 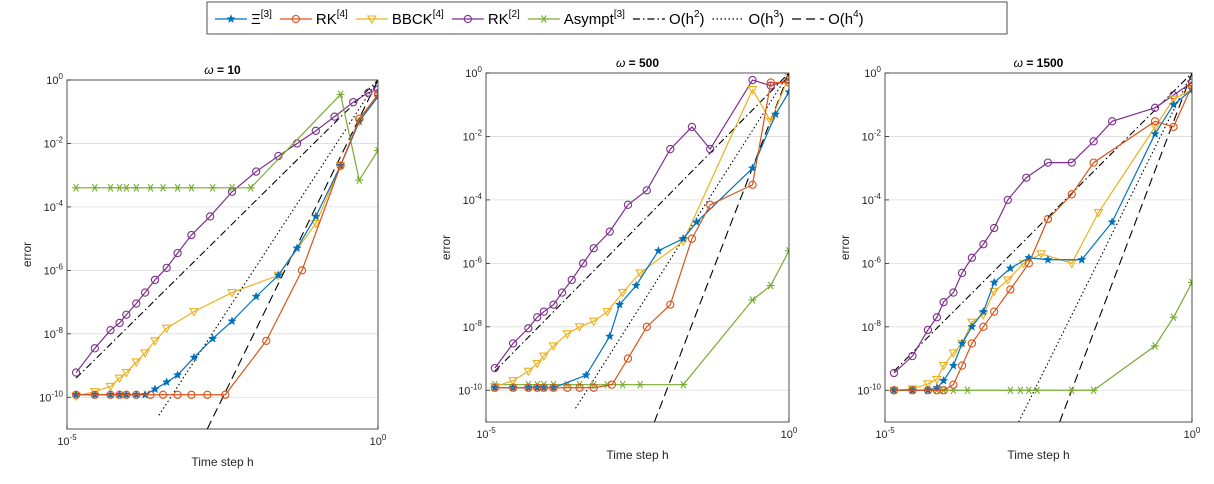 I want to click on legend-item-o2: O(h2), so click(x=668, y=18).